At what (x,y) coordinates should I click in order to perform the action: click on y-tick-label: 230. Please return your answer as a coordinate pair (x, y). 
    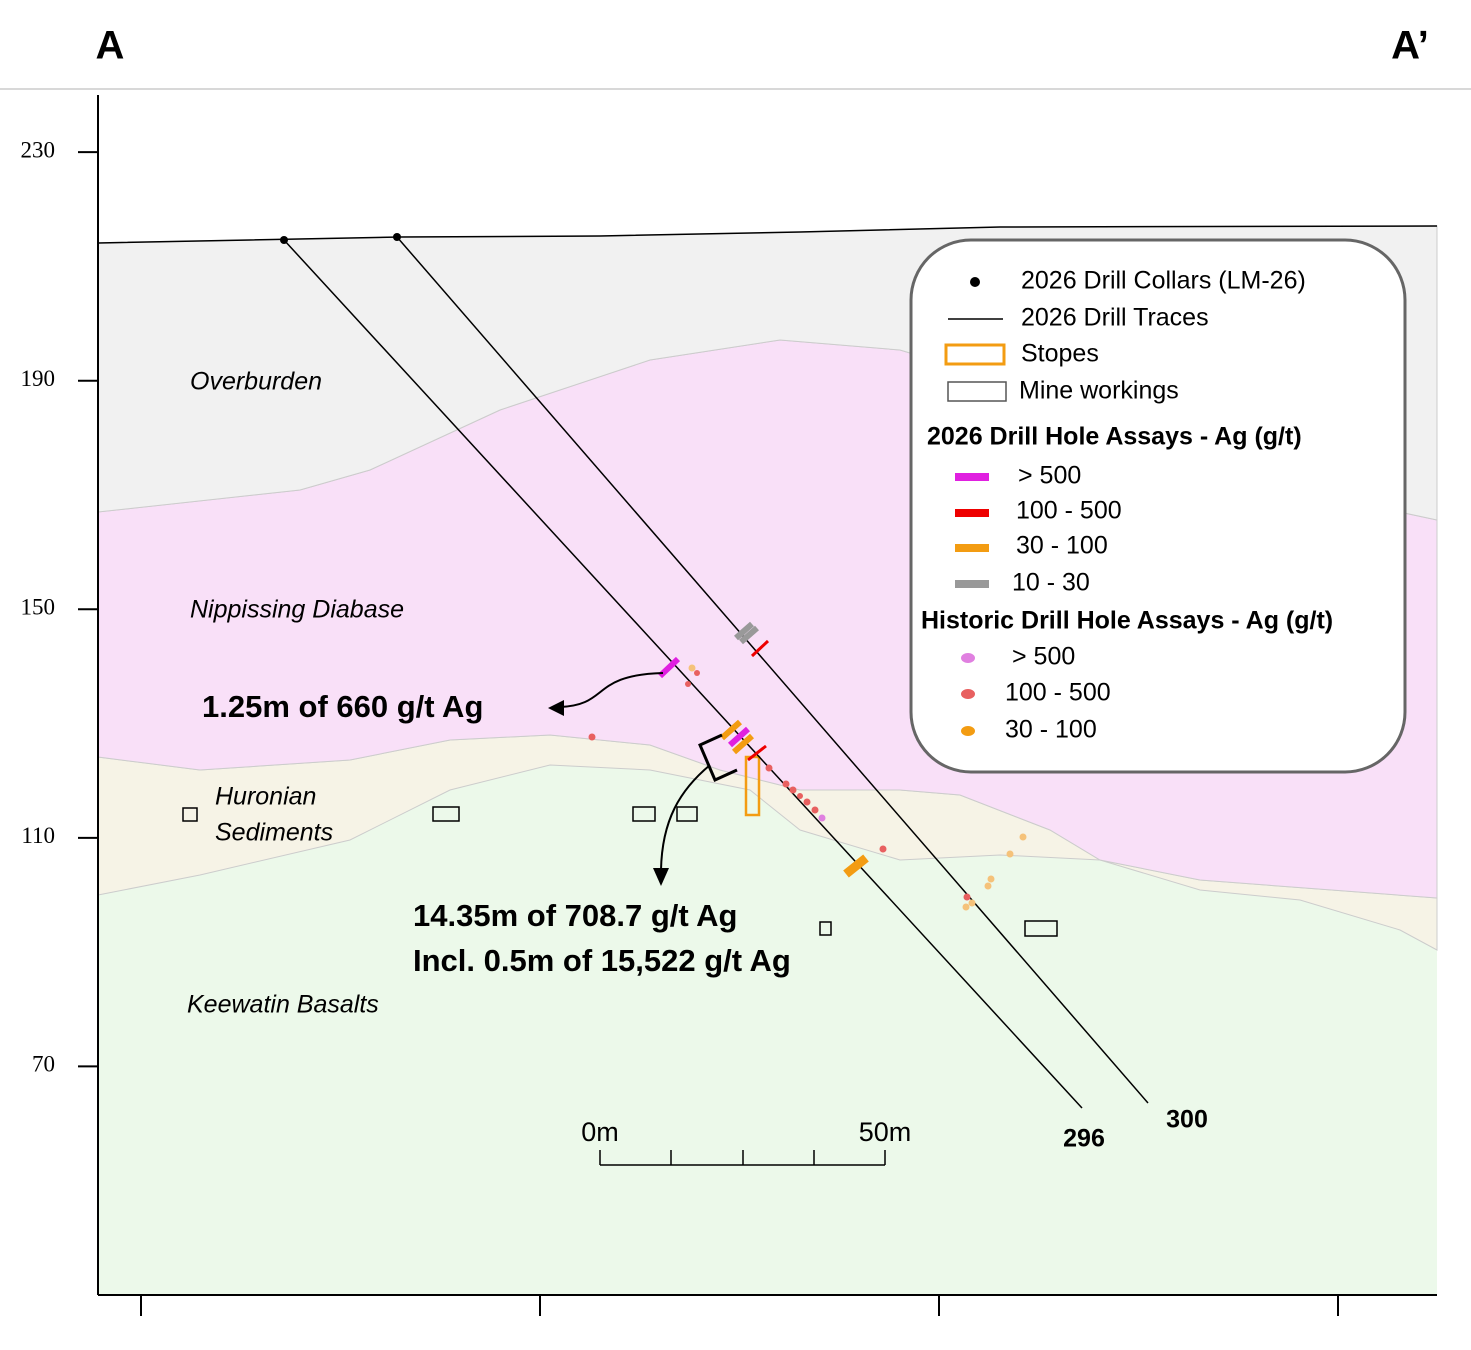
    Looking at the image, I should click on (38, 149).